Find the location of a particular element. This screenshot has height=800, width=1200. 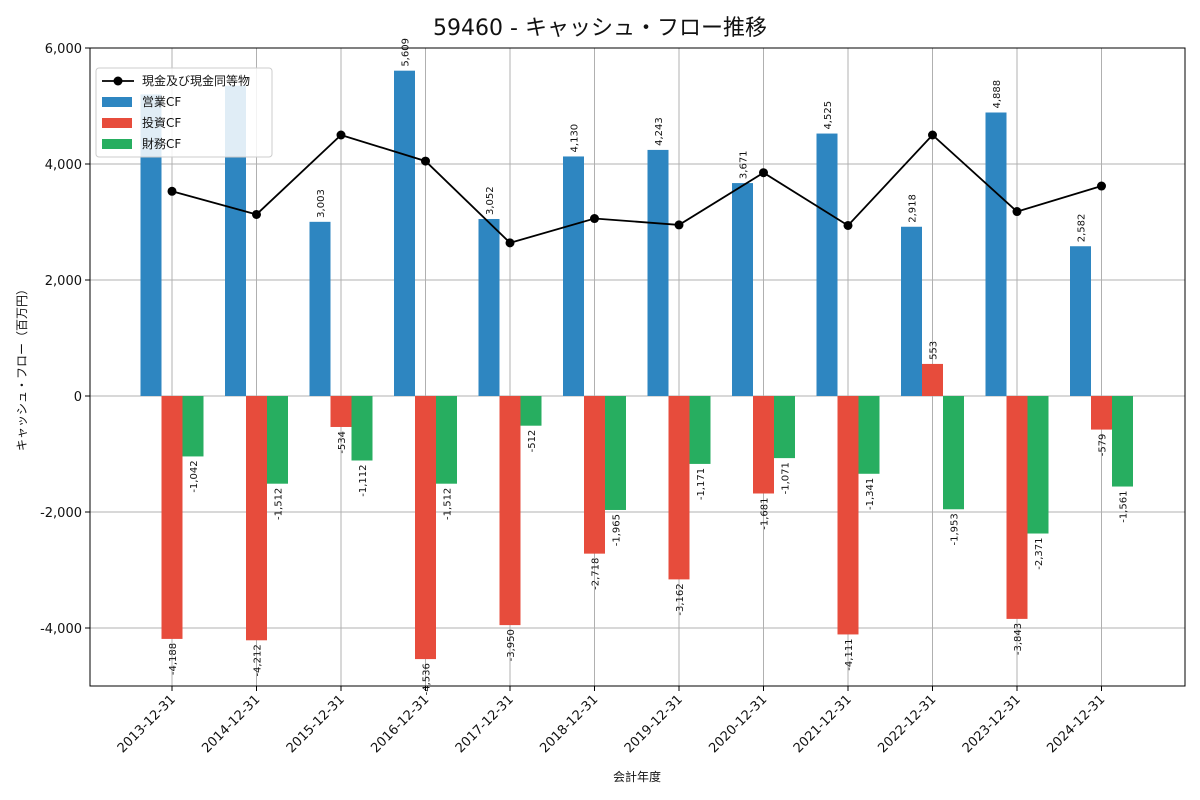

x-tick-label: 2018-12-31 is located at coordinates (569, 724).